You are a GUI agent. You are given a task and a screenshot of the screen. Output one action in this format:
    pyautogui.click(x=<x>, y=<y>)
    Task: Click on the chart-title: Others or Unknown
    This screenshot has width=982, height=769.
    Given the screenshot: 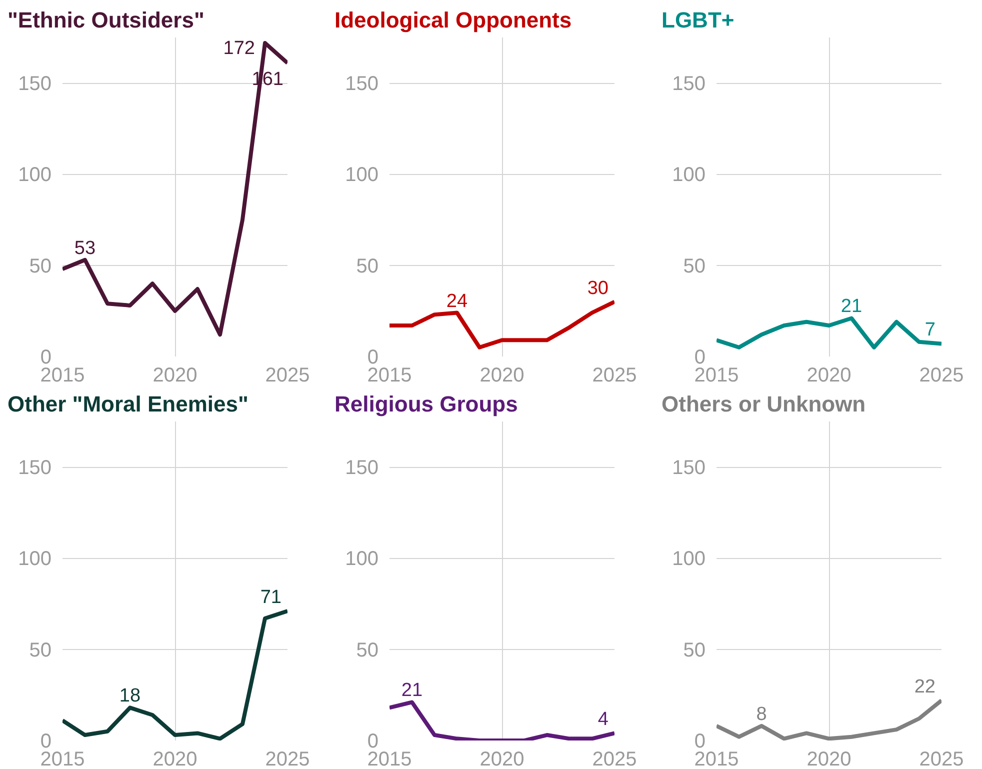 What is the action you would take?
    pyautogui.click(x=764, y=404)
    